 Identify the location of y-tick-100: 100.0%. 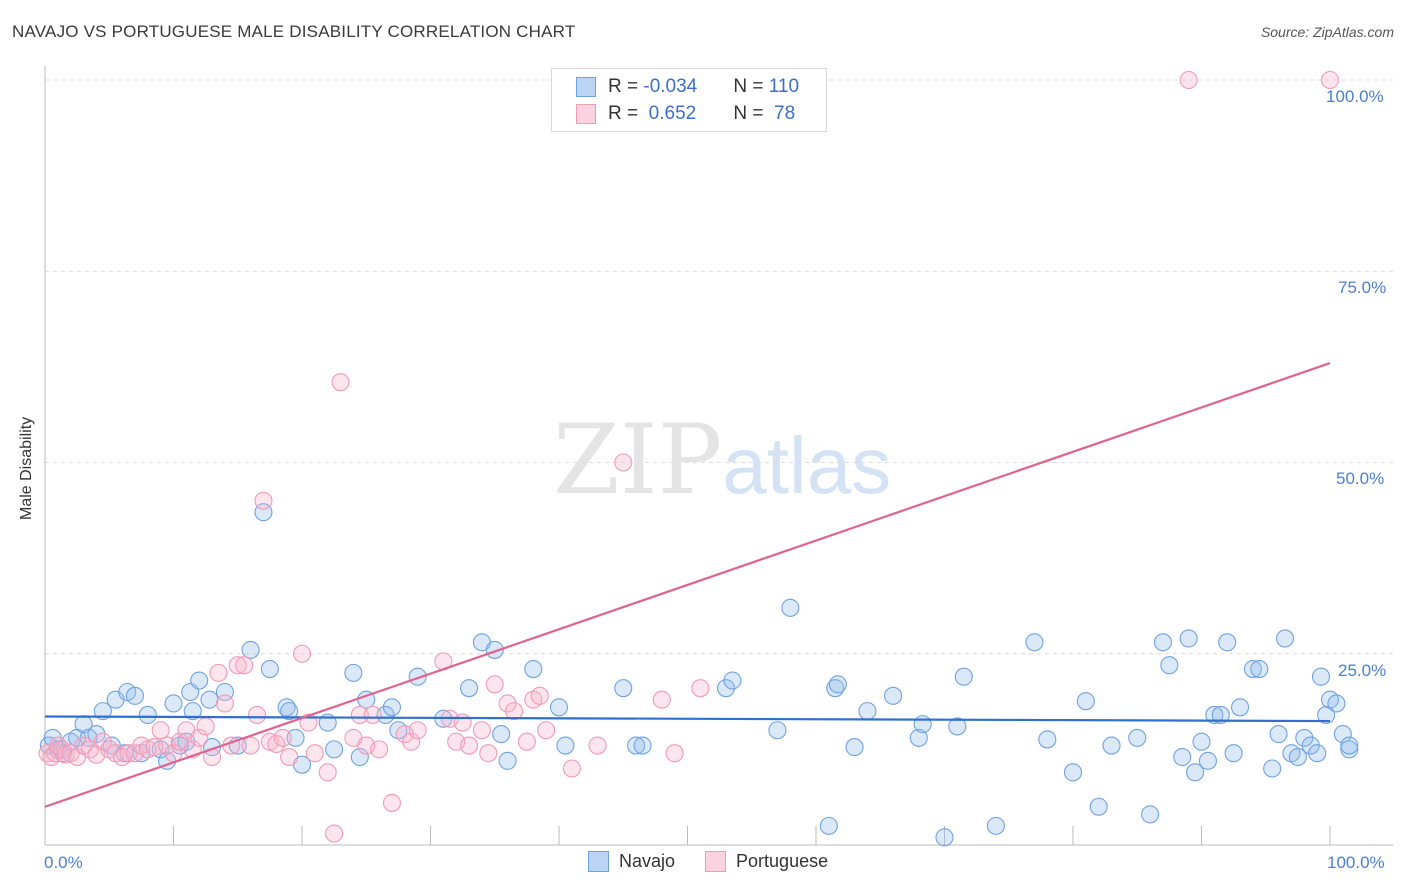
(1355, 96).